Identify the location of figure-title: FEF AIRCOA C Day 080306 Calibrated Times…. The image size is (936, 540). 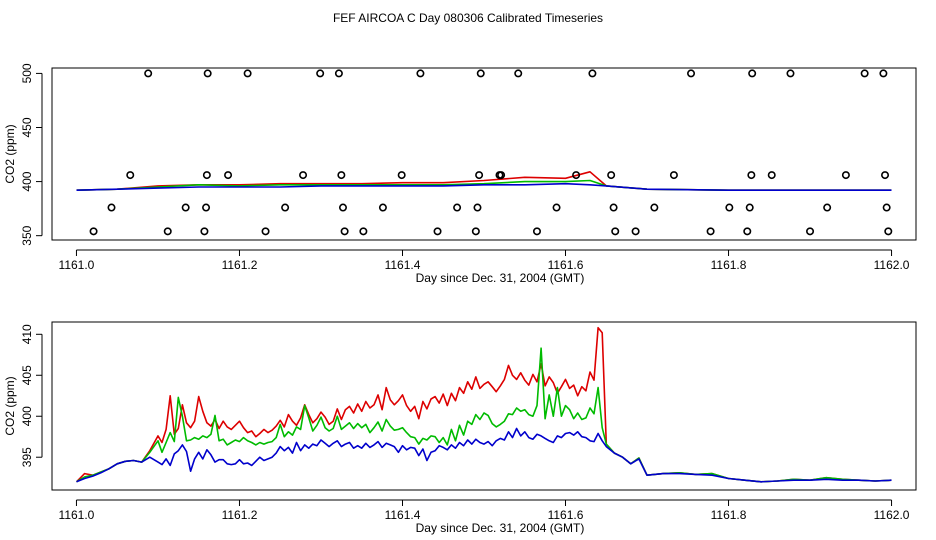
(468, 18).